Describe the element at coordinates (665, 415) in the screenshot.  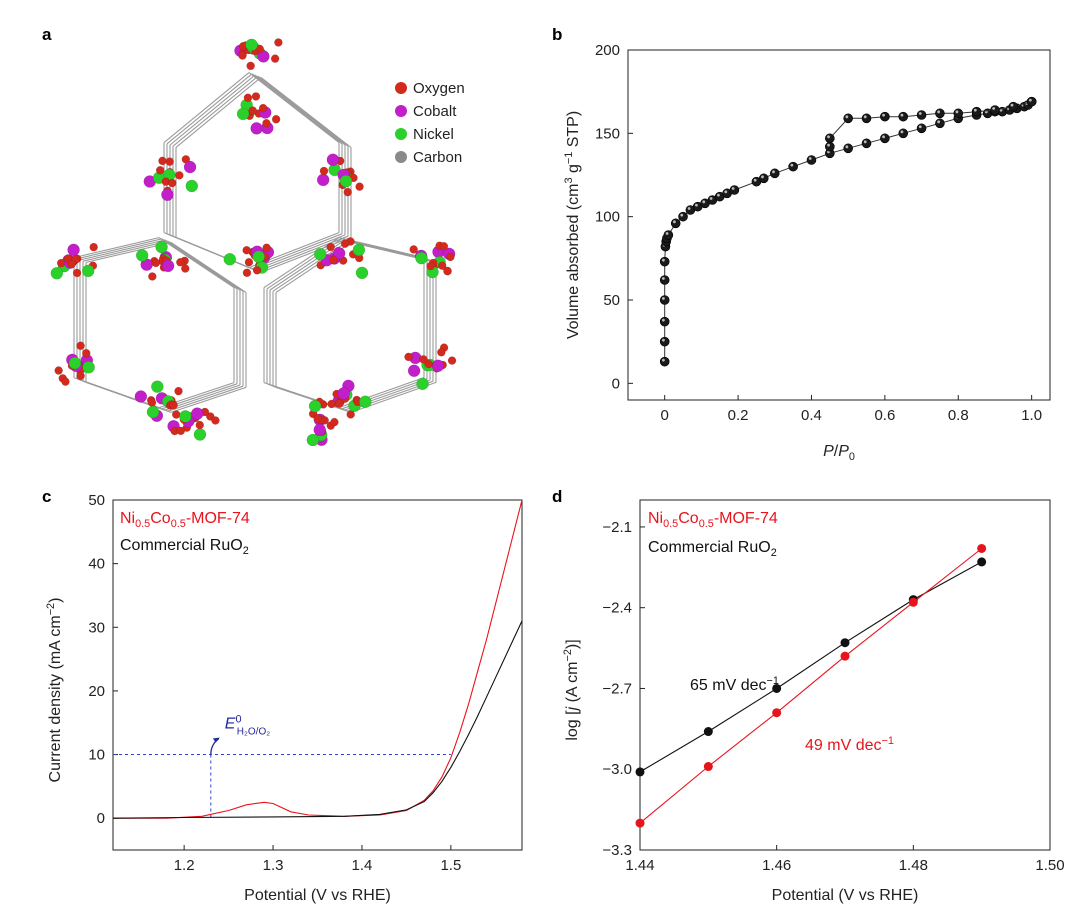
I see `x-tick-label: 0` at that location.